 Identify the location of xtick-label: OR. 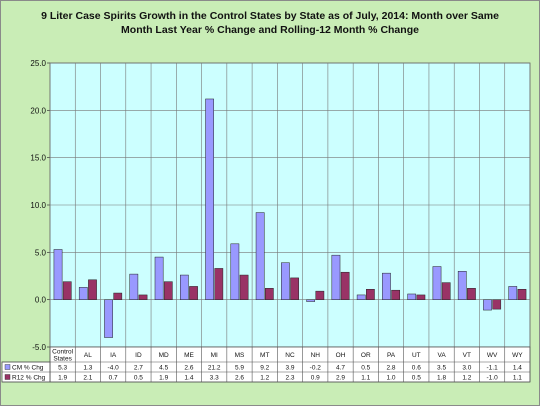
(366, 355).